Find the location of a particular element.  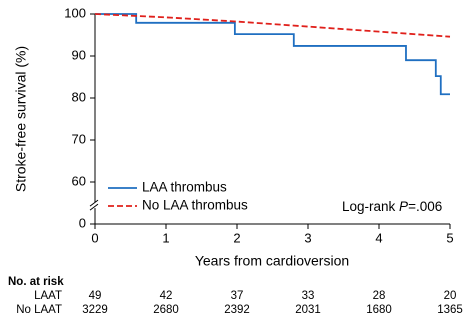

legend-label: LAA thrombus is located at coordinates (184, 187).